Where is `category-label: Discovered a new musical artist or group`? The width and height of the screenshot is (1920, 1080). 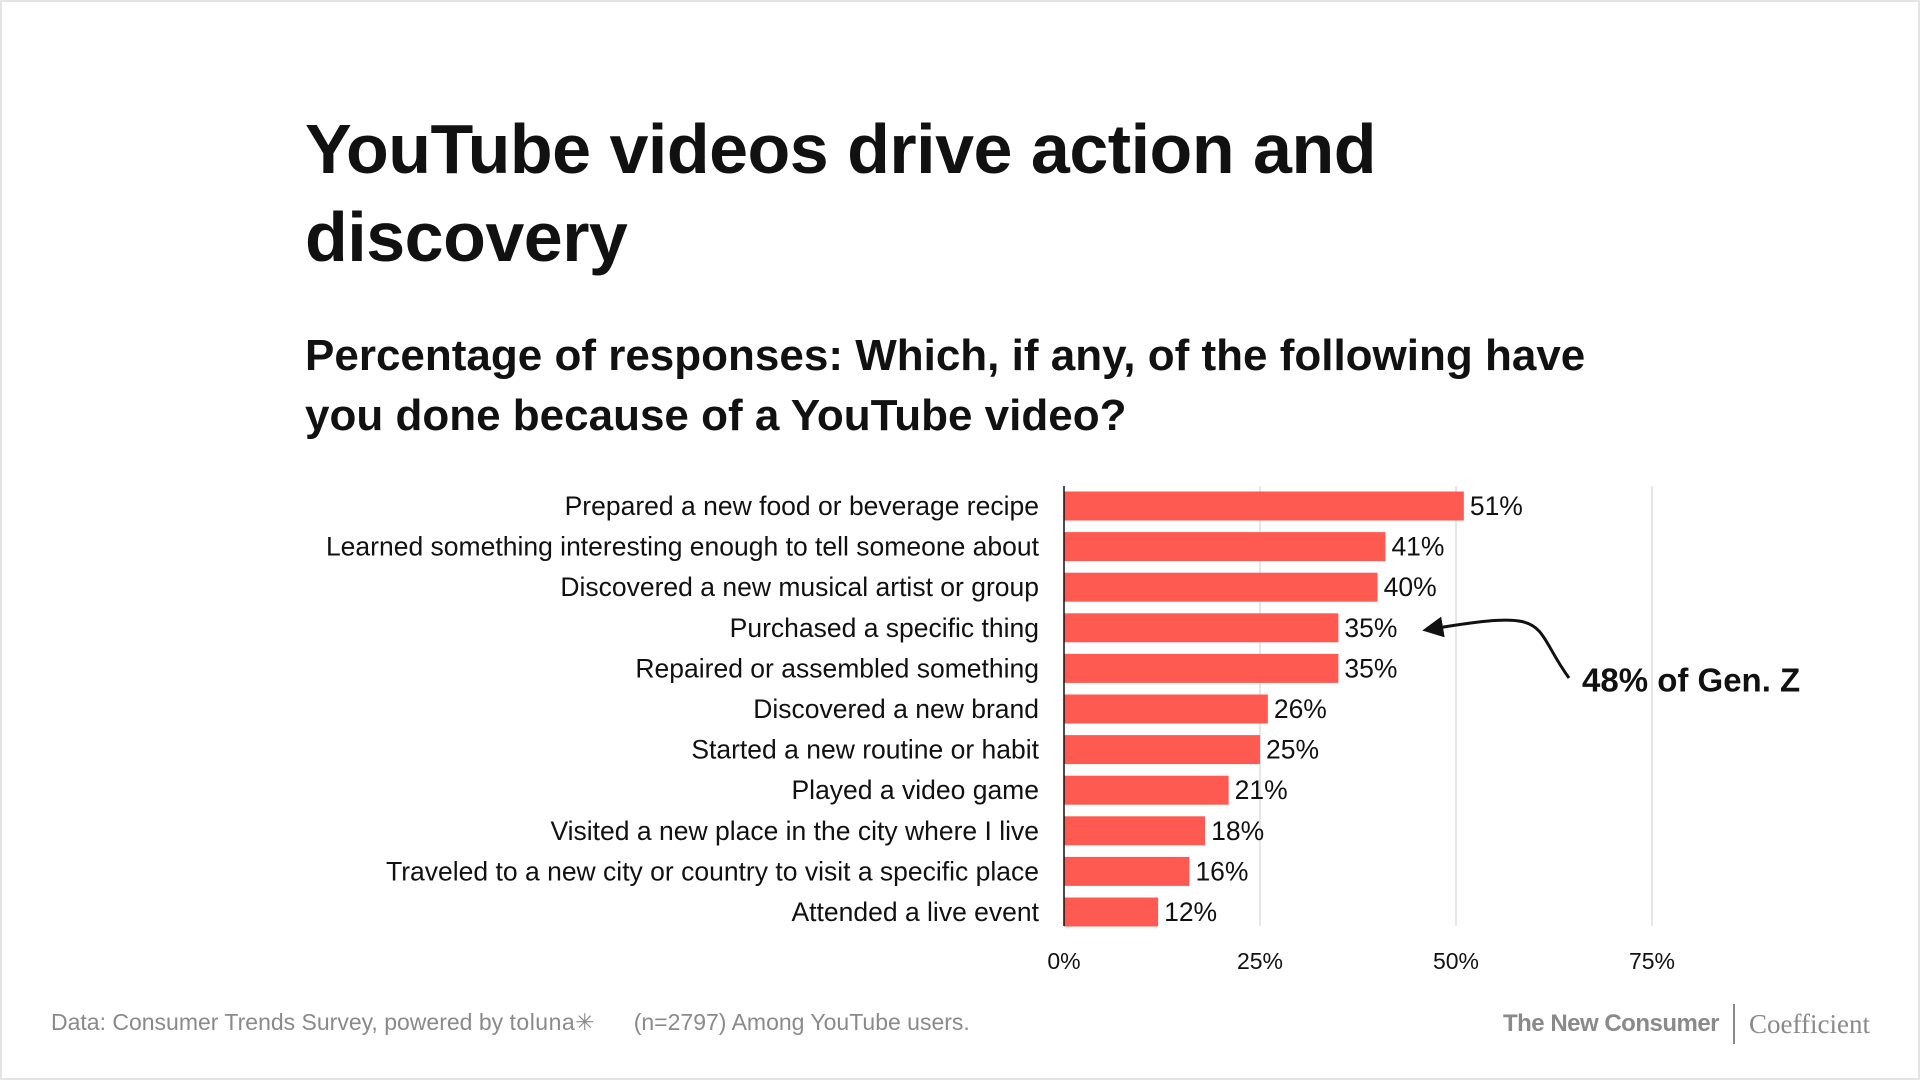
category-label: Discovered a new musical artist or group is located at coordinates (799, 587).